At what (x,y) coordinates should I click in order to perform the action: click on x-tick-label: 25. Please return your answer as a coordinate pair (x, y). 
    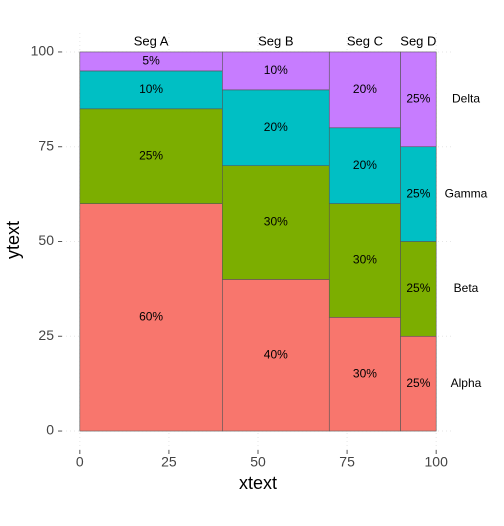
    Looking at the image, I should click on (169, 462).